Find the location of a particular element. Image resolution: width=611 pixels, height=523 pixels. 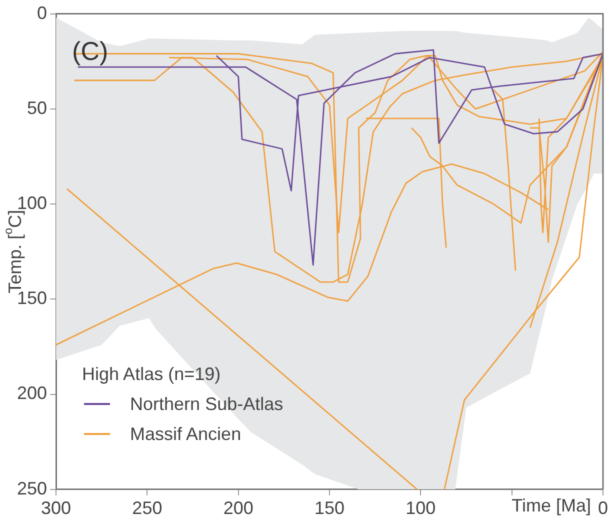

legend-label: Northern Sub-Atlas is located at coordinates (207, 404).